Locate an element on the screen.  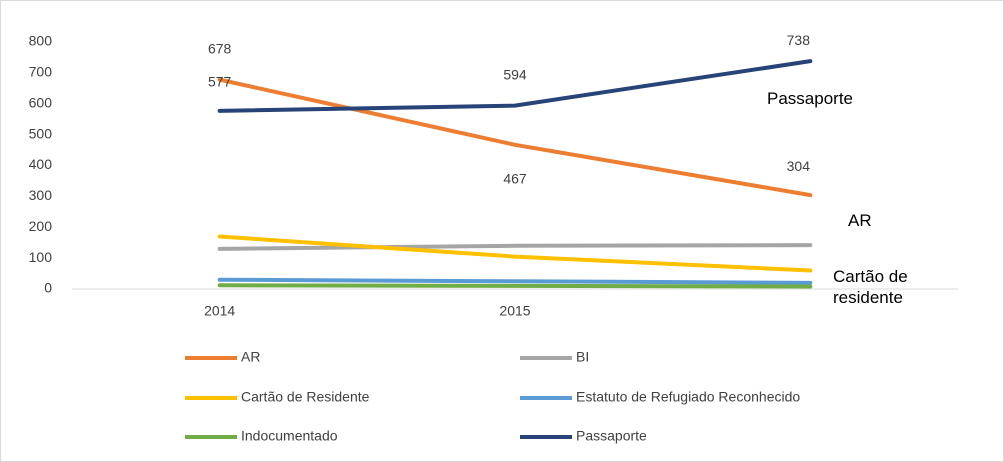
data-label: 577 is located at coordinates (220, 82).